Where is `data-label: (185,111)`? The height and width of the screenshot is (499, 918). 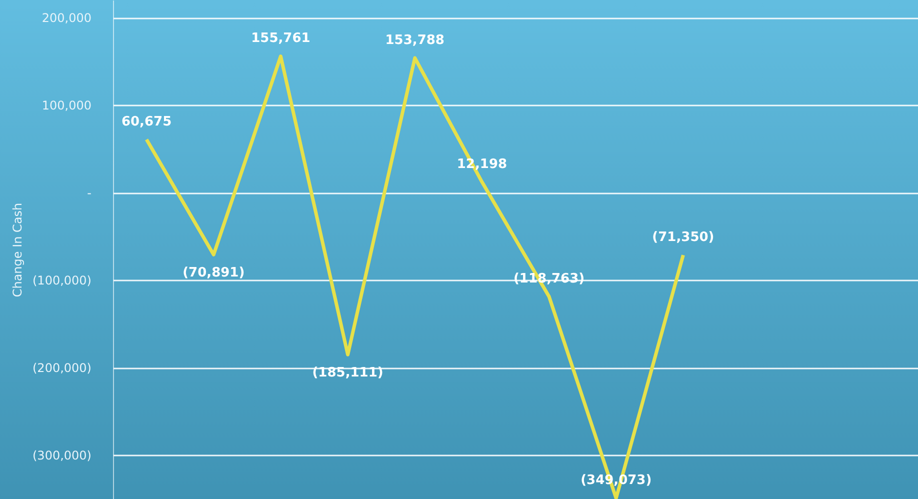 data-label: (185,111) is located at coordinates (348, 373).